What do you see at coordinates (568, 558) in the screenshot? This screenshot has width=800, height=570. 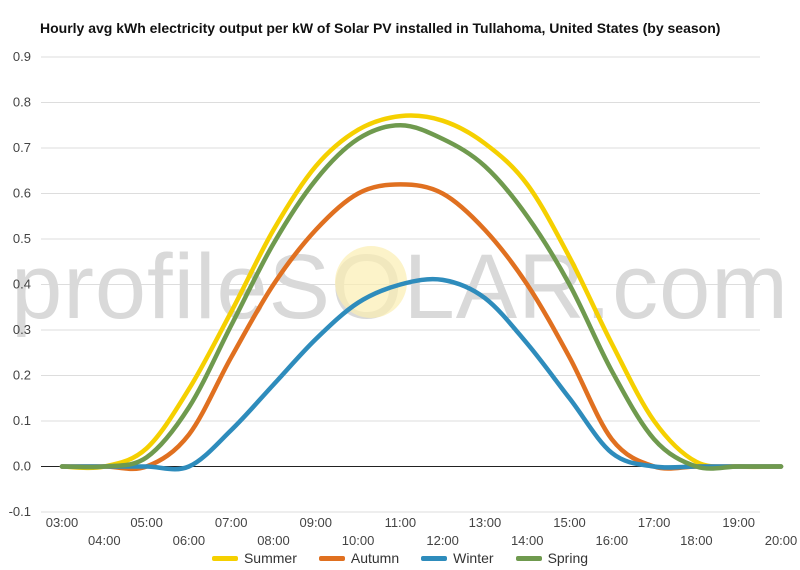 I see `legend-label: Spring` at bounding box center [568, 558].